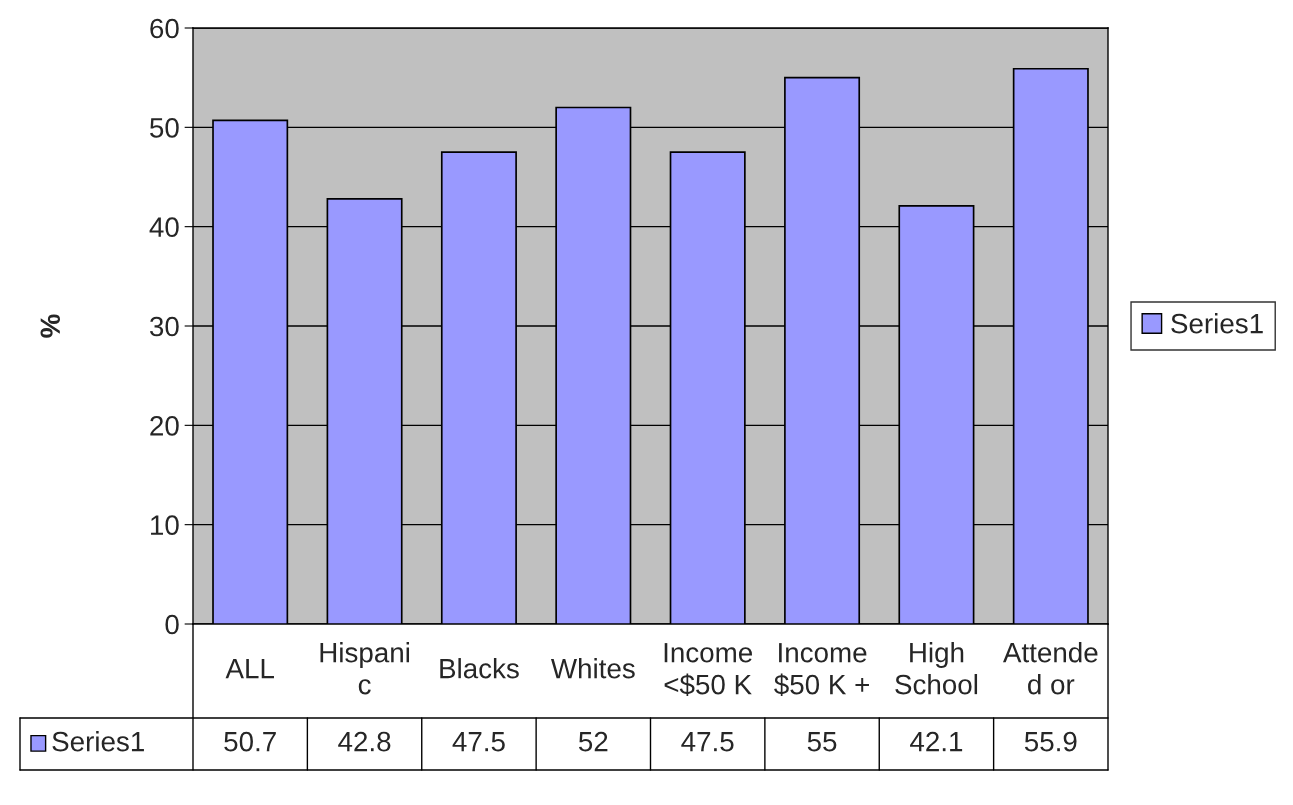  Describe the element at coordinates (592, 668) in the screenshot. I see `x-tick-label: Whites` at that location.